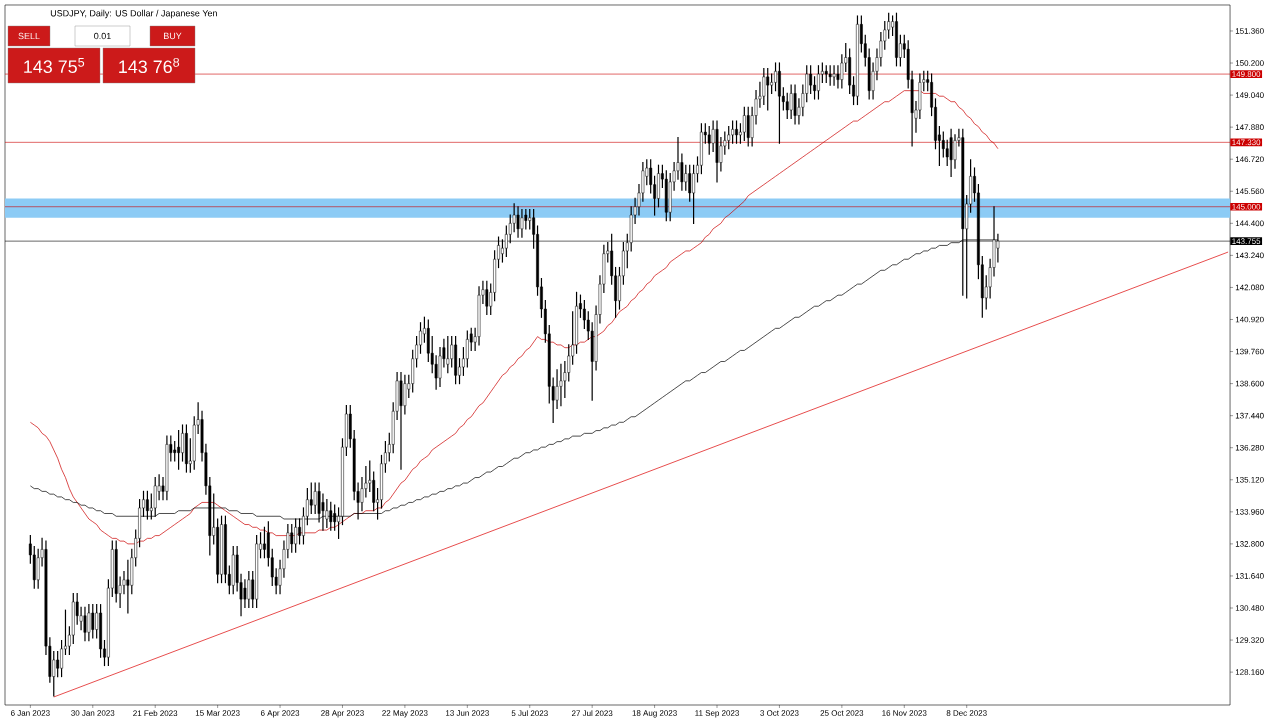 This screenshot has width=1284, height=727. What do you see at coordinates (149, 65) in the screenshot?
I see `annotation: 143 76$^{8}$` at bounding box center [149, 65].